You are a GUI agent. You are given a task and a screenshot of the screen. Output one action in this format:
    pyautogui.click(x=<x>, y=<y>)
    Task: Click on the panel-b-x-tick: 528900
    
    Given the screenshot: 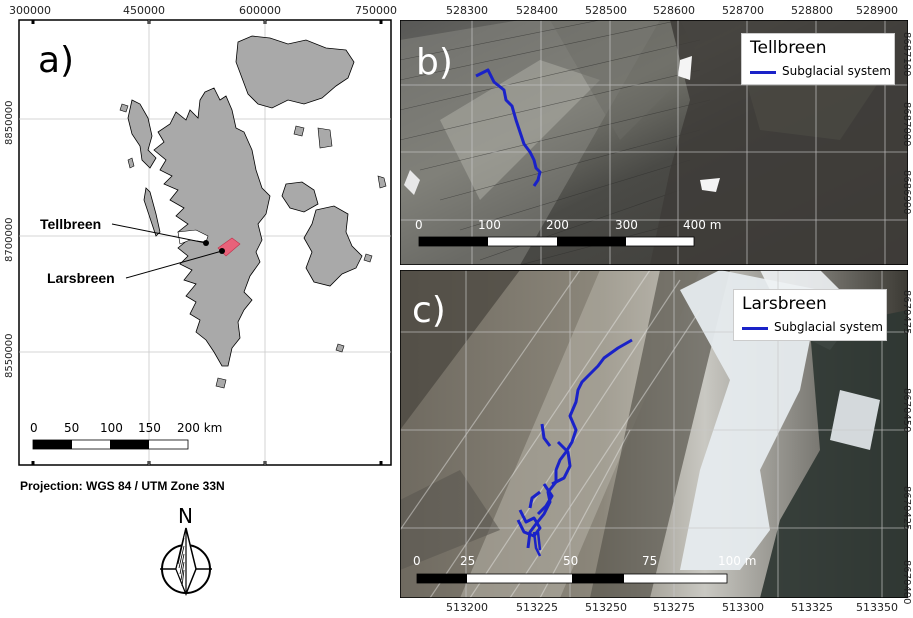 What is the action you would take?
    pyautogui.click(x=877, y=10)
    